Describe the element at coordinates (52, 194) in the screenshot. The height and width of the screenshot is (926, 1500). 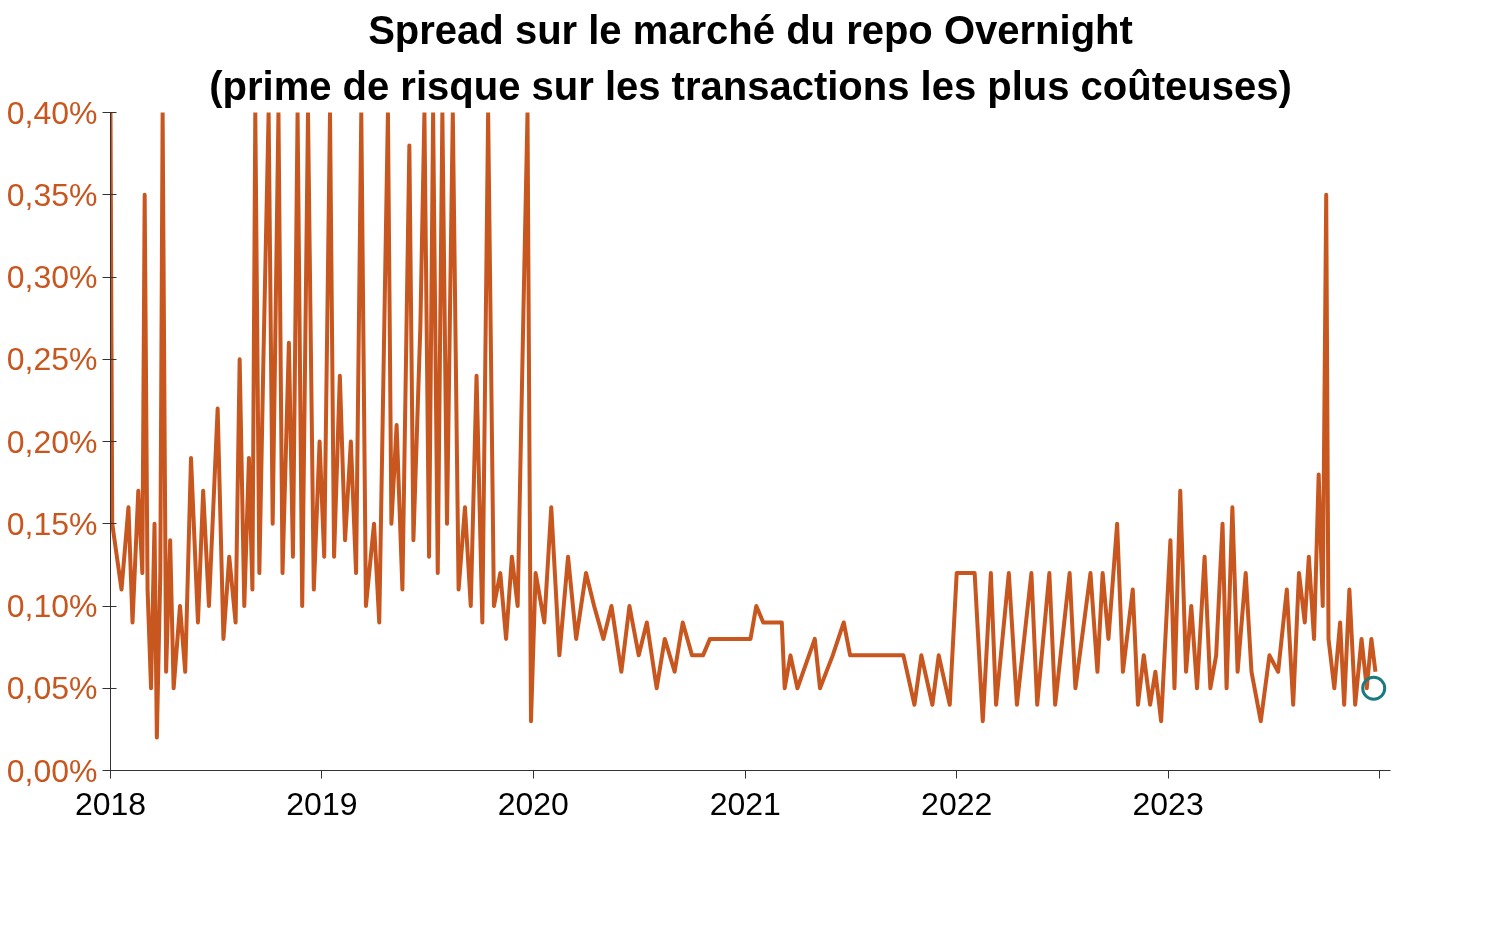
I see `y-tick-label: 0,35%` at that location.